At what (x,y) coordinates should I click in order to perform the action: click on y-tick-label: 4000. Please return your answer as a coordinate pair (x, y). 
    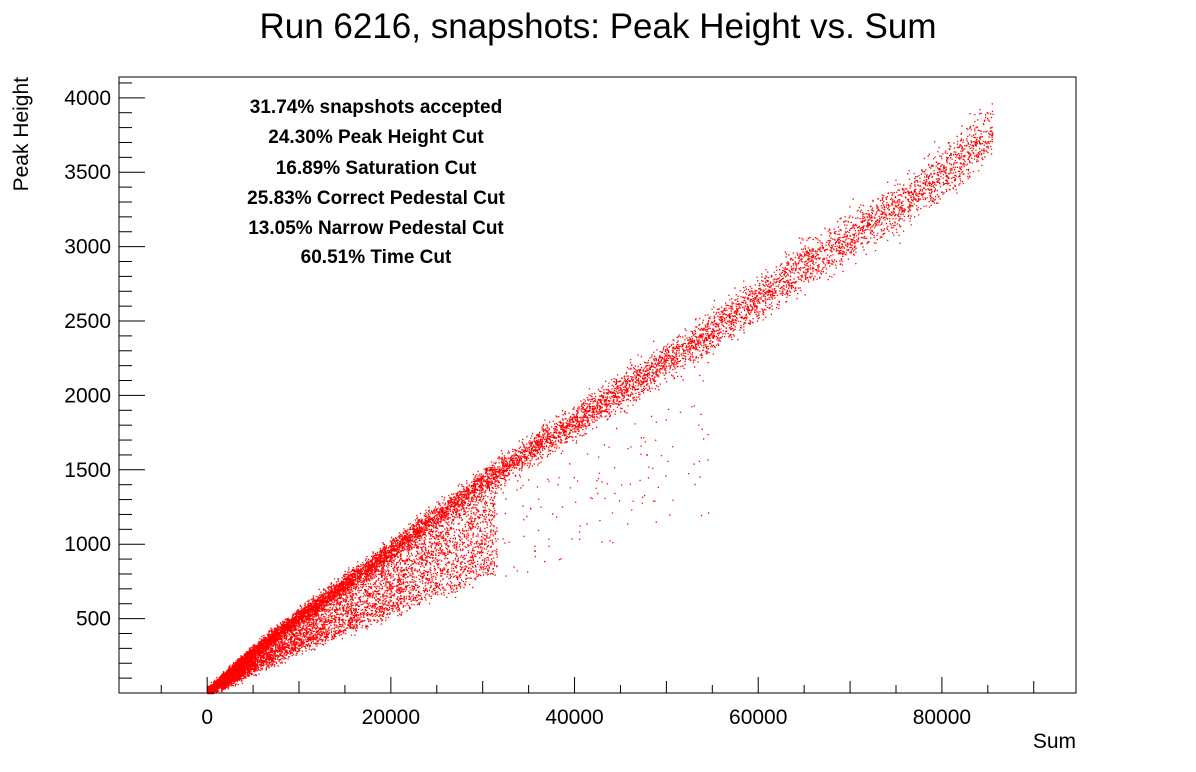
    Looking at the image, I should click on (87, 98).